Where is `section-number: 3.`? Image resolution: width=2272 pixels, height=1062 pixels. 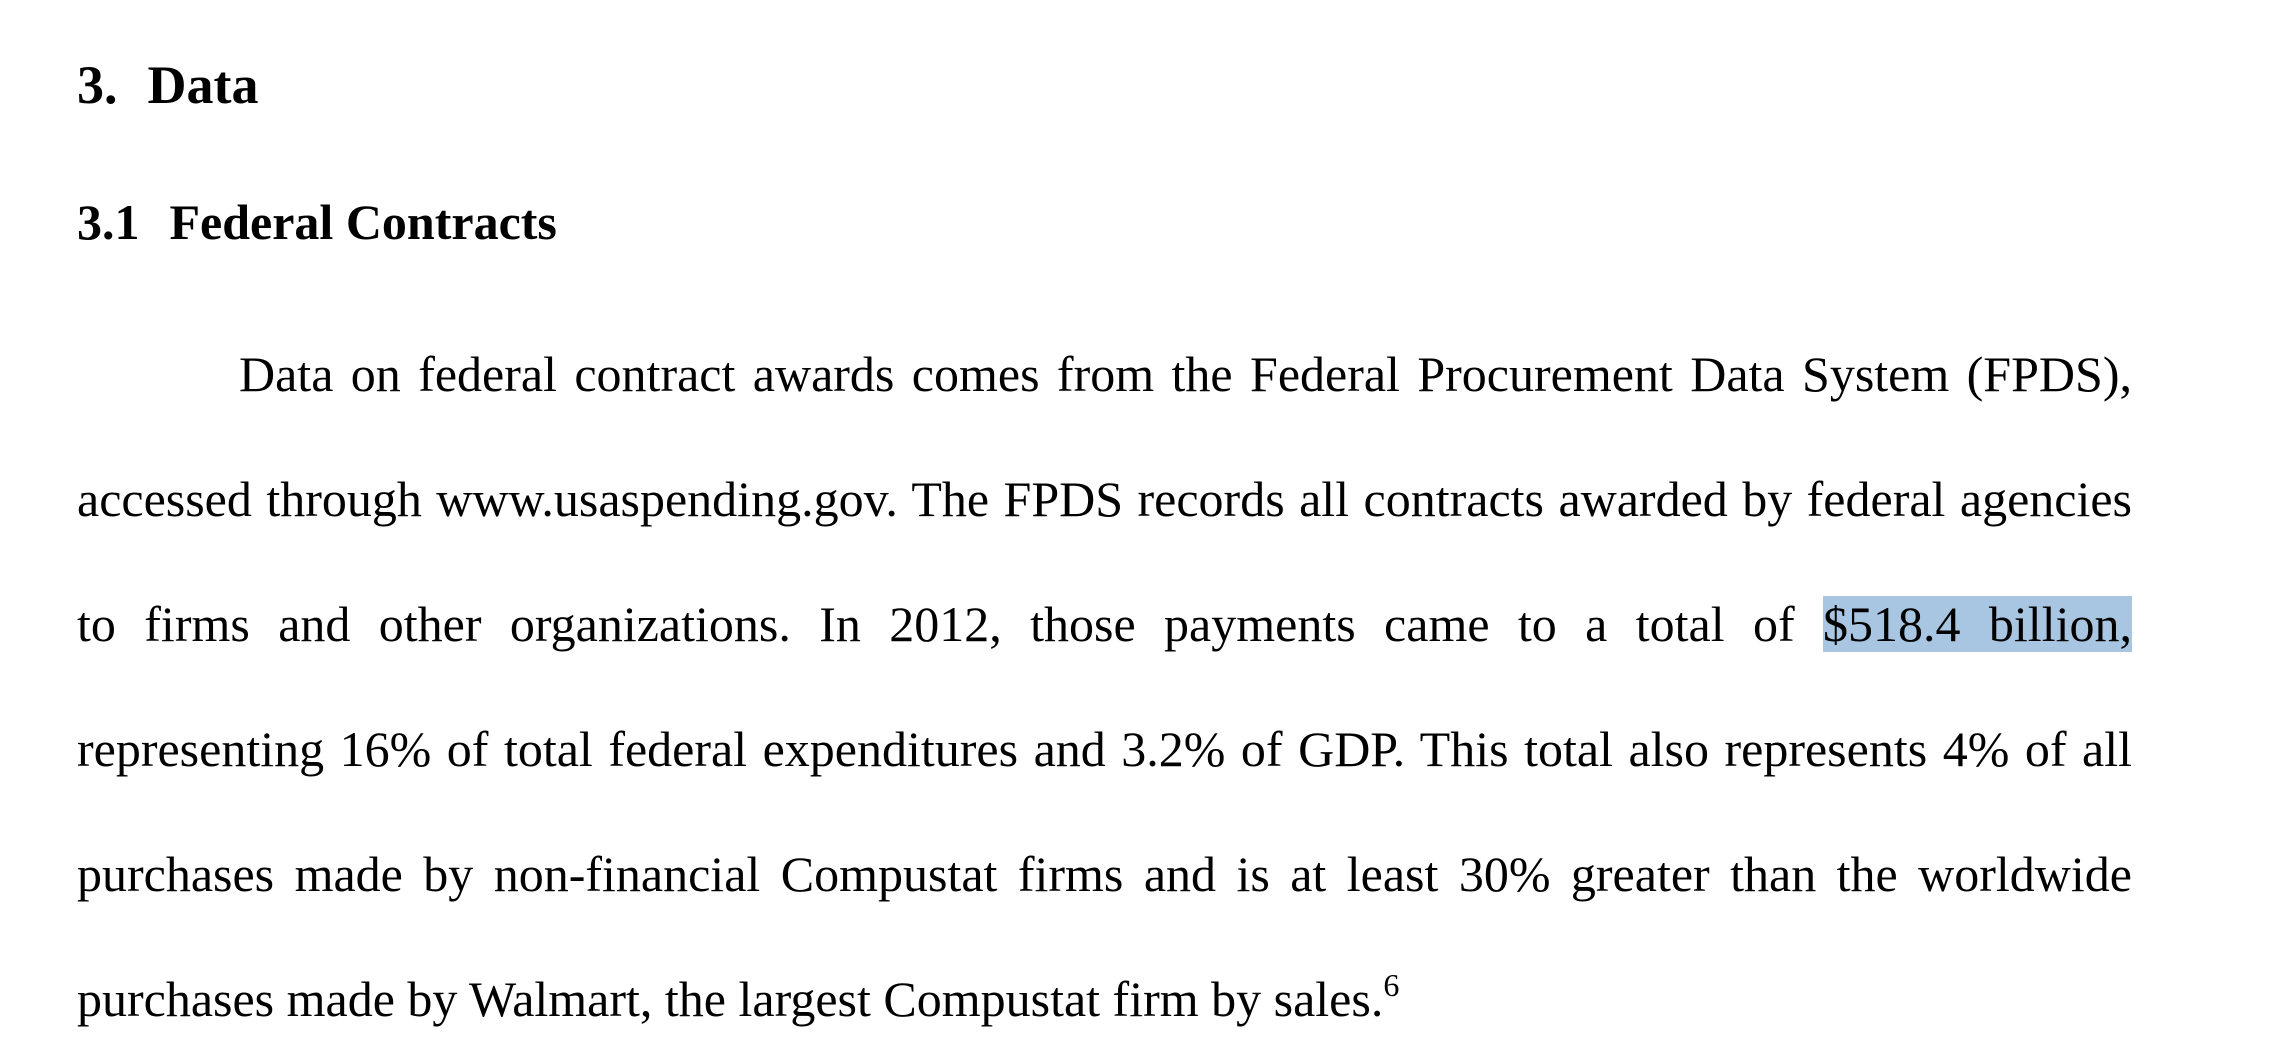
section-number: 3. is located at coordinates (97, 85).